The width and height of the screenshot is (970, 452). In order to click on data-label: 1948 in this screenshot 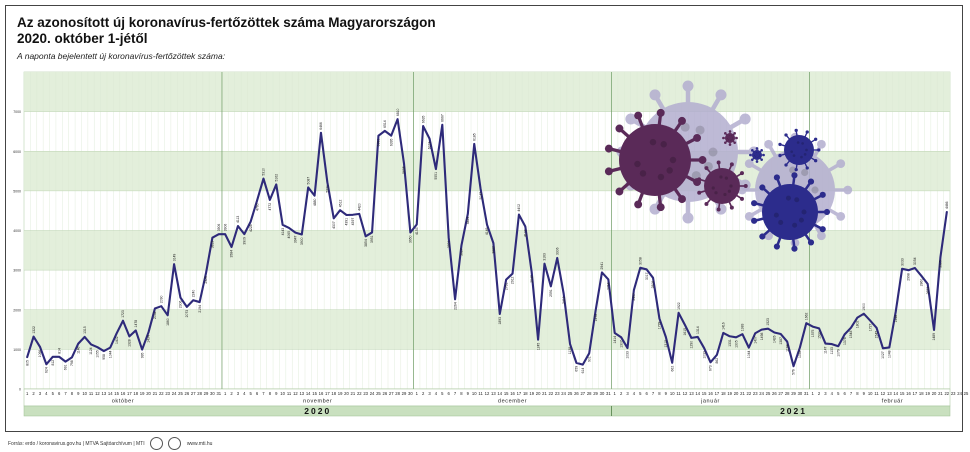, I will do `click(896, 319)`.